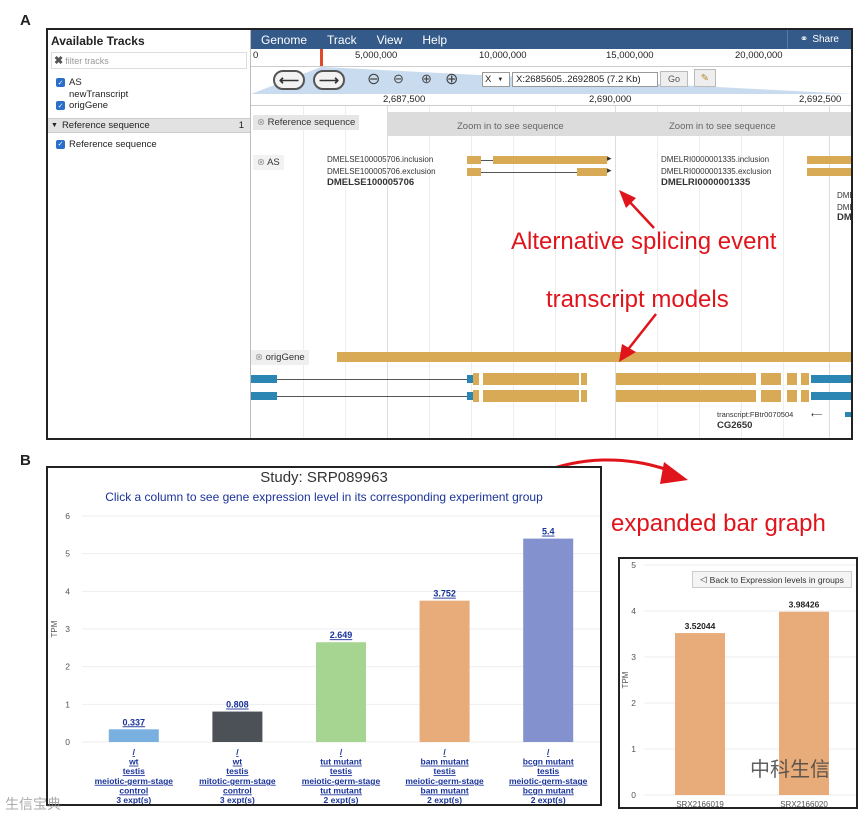 The image size is (866, 817). Describe the element at coordinates (133, 762) in the screenshot. I see `category-label: wt` at that location.